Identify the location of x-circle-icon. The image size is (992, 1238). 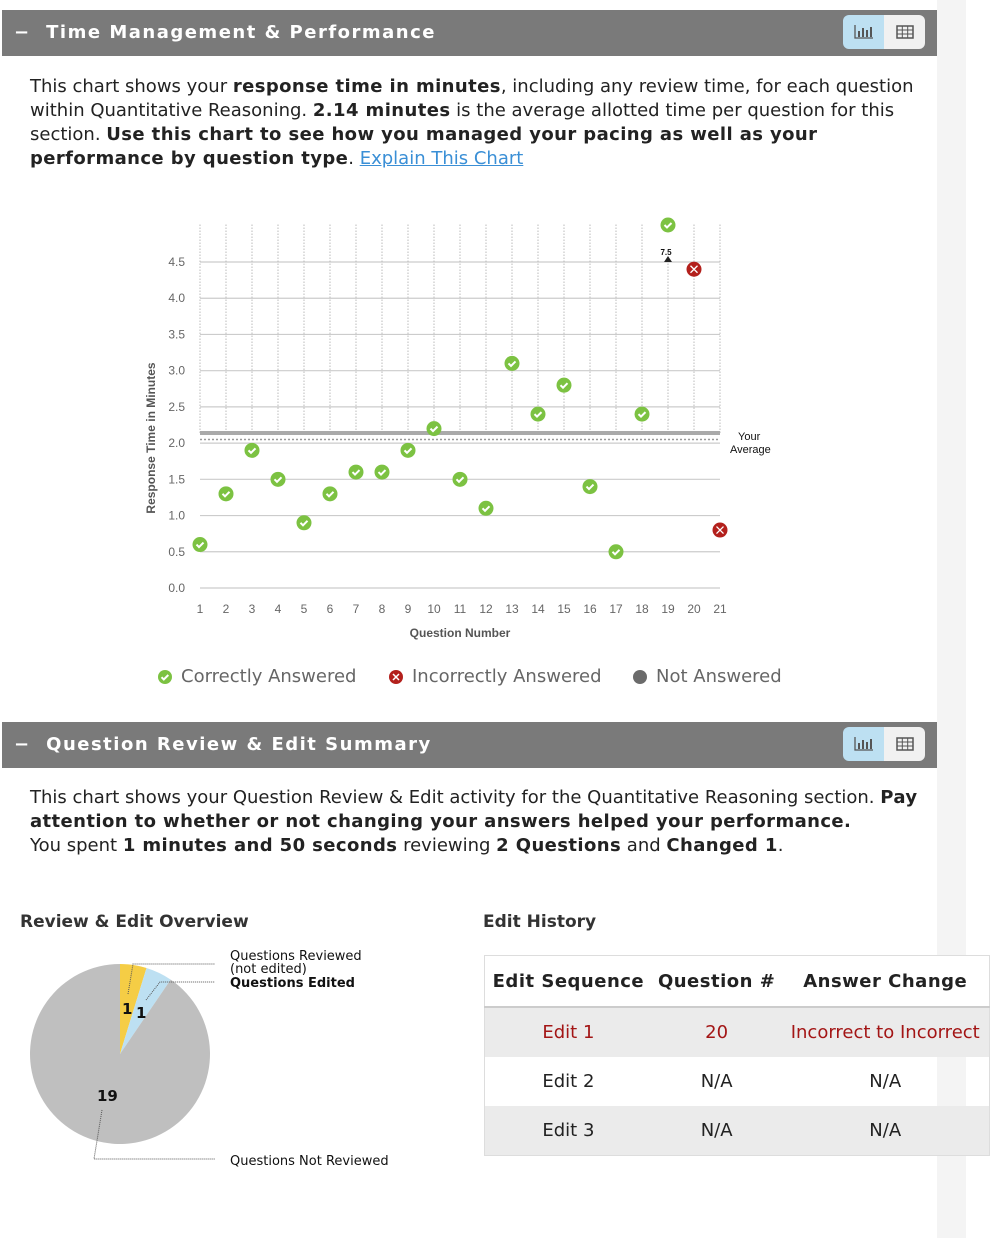
(396, 676).